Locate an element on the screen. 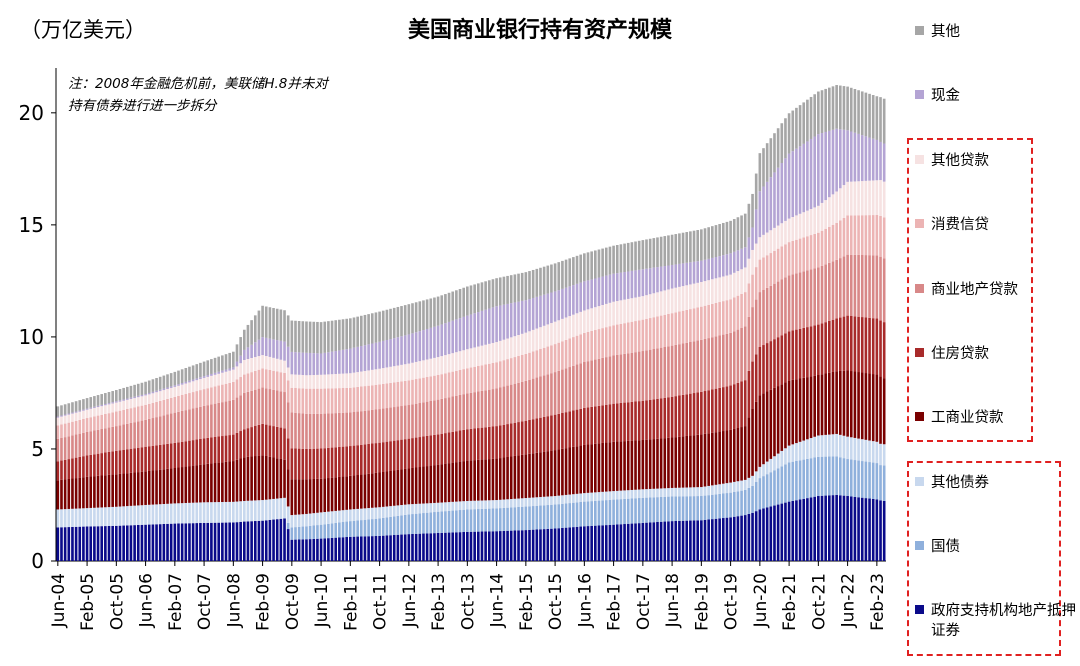  annotation-line-2: 持有债券进行进一步拆分 is located at coordinates (143, 106).